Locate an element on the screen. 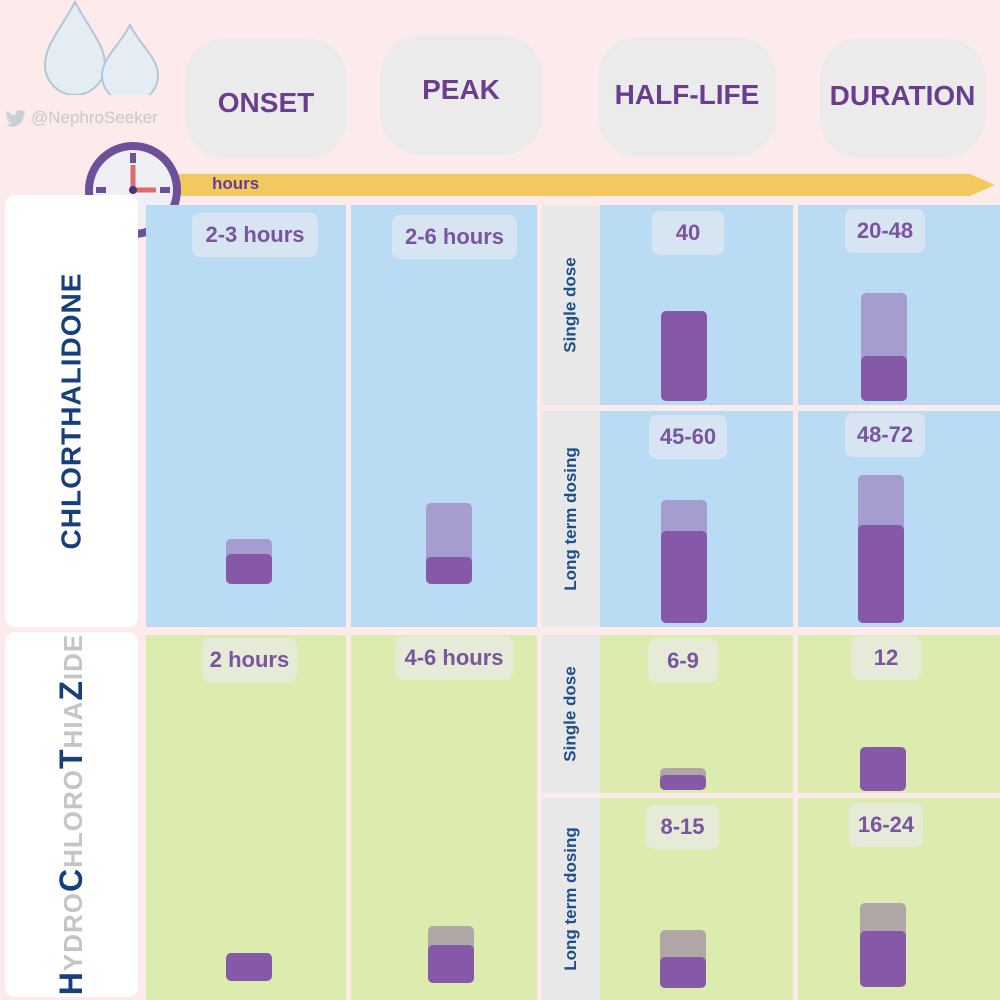  chlor-single-halflife-value: 40 is located at coordinates (688, 233).